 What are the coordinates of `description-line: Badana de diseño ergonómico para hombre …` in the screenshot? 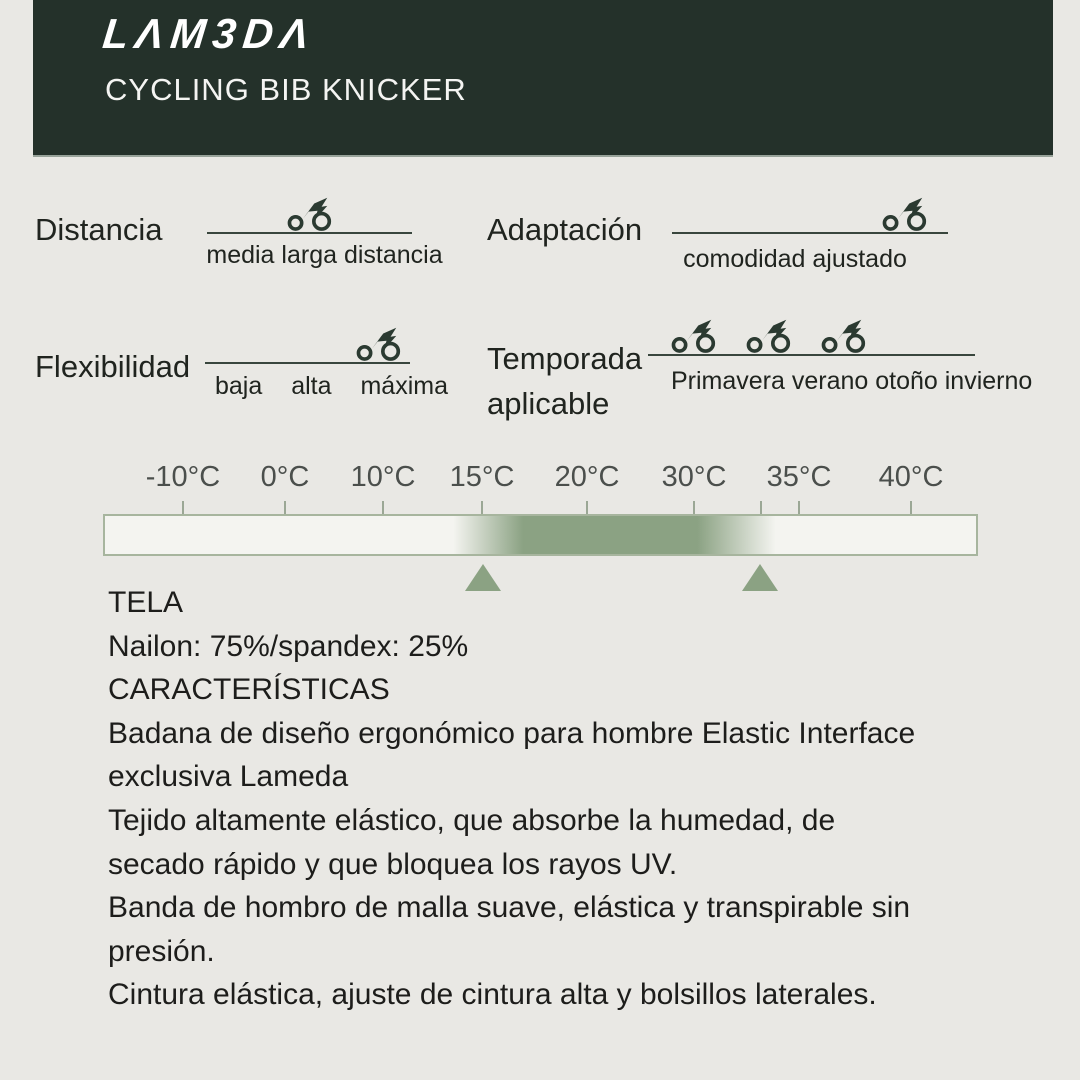 It's located at (512, 733).